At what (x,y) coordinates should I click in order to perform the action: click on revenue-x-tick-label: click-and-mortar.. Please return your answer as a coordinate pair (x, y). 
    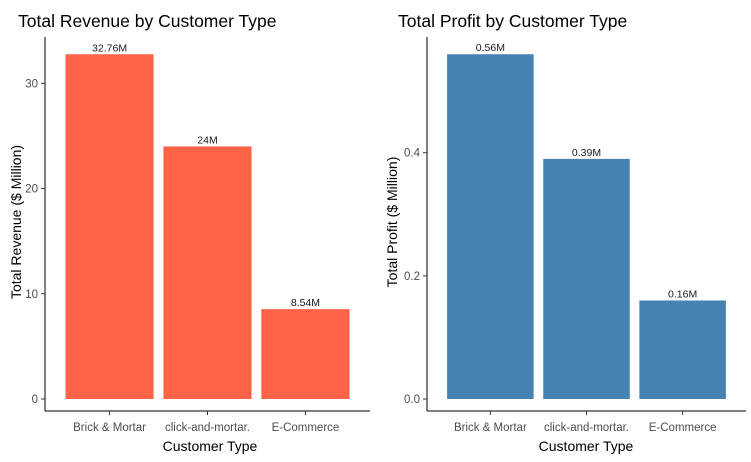
    Looking at the image, I should click on (207, 428).